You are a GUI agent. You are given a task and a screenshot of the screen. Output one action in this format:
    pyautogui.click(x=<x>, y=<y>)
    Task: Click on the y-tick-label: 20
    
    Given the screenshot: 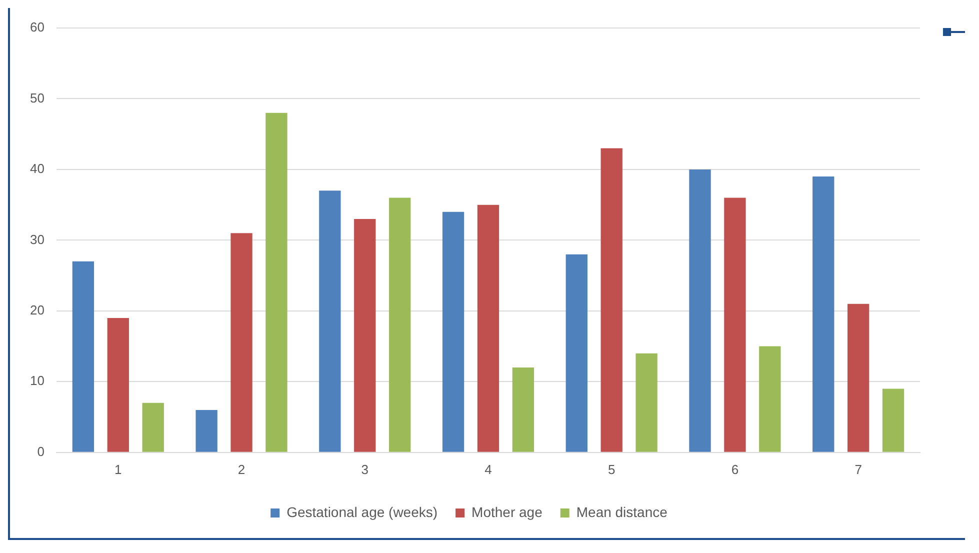 What is the action you would take?
    pyautogui.click(x=37, y=310)
    